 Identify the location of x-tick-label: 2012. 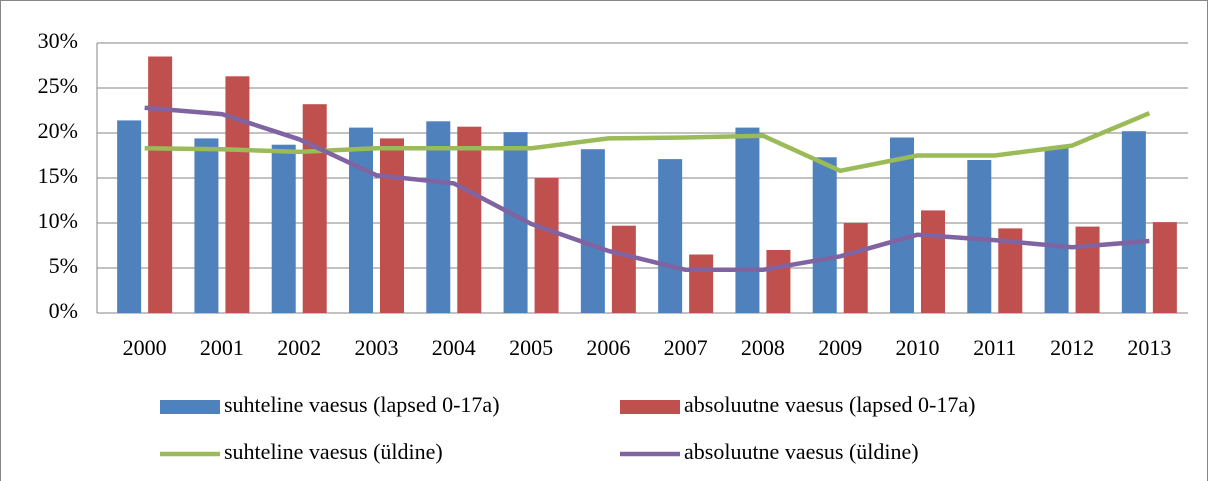
(1072, 347).